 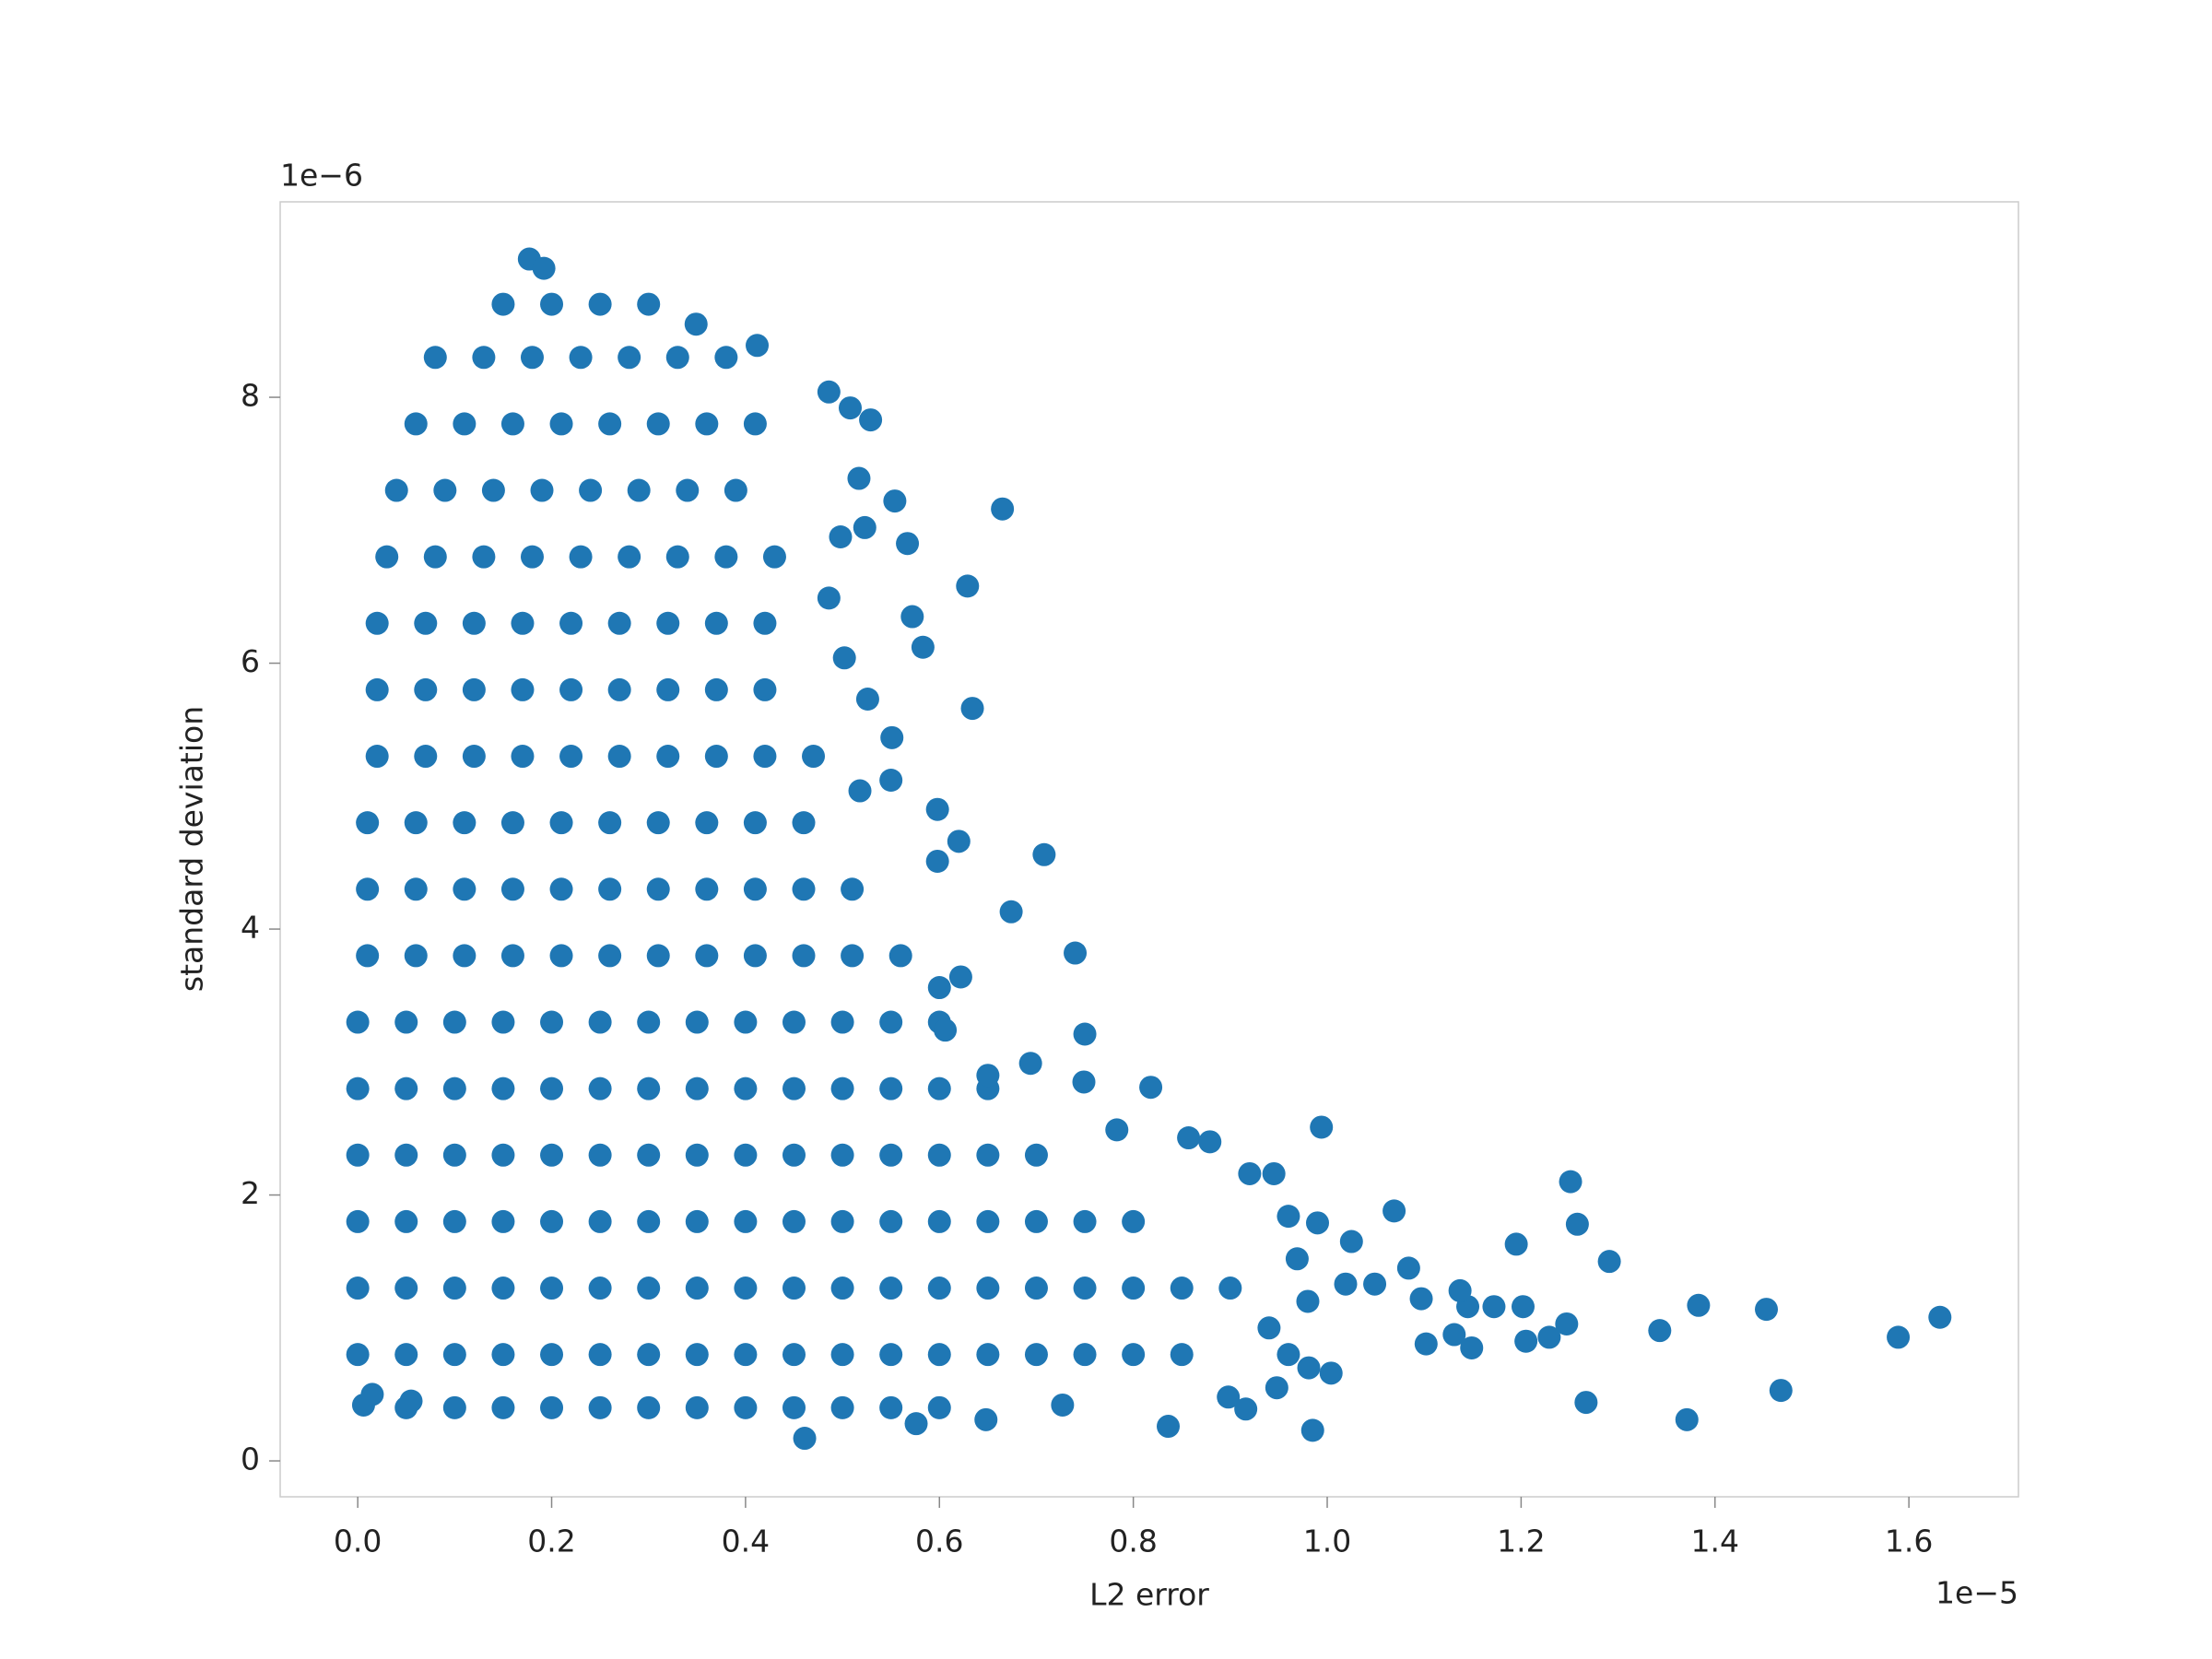 What do you see at coordinates (192, 849) in the screenshot?
I see `y-axis-label: standard deviation` at bounding box center [192, 849].